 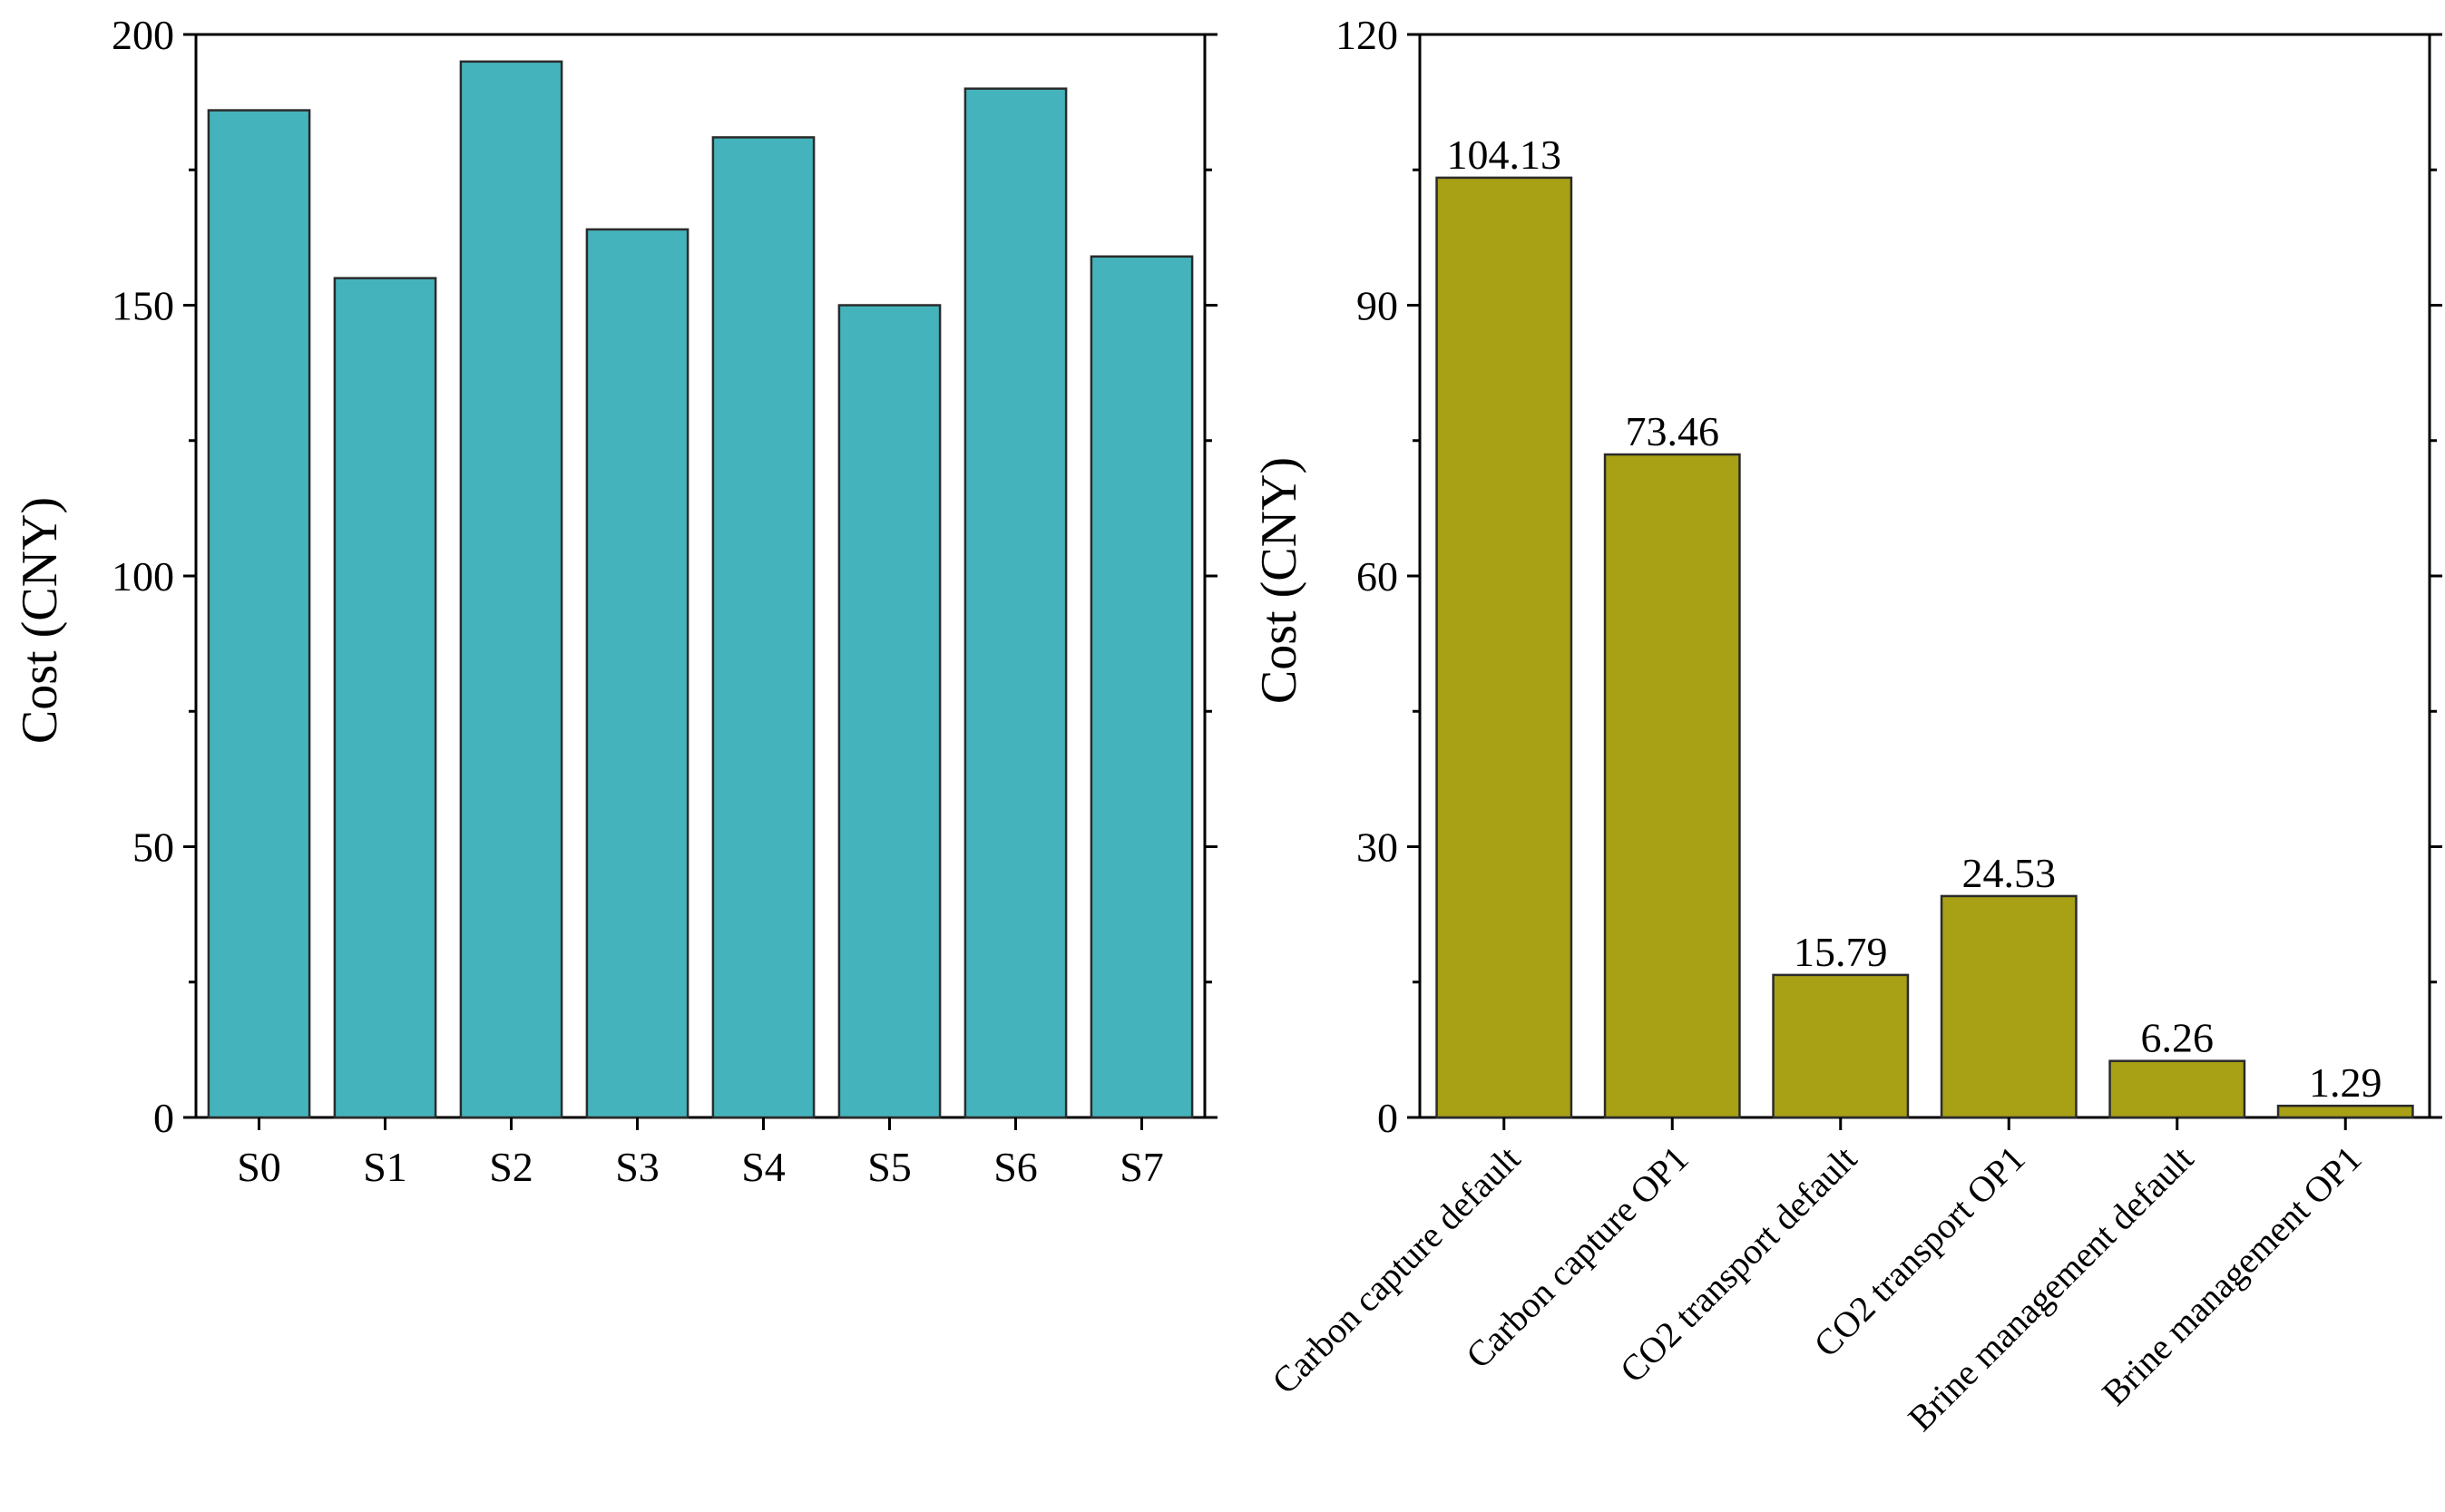 I want to click on left-y-tick-label: 200, so click(x=143, y=35).